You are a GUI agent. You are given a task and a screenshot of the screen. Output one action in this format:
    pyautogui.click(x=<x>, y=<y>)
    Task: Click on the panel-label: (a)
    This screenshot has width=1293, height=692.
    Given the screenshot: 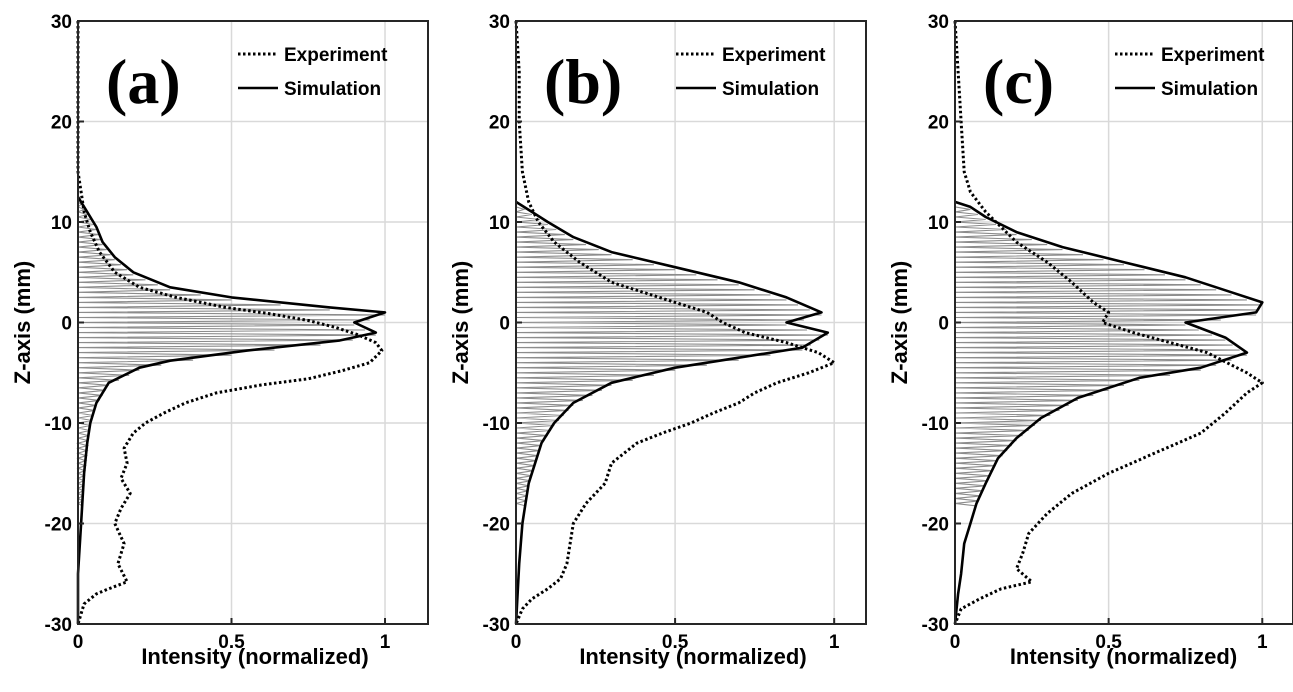 What is the action you would take?
    pyautogui.click(x=143, y=81)
    